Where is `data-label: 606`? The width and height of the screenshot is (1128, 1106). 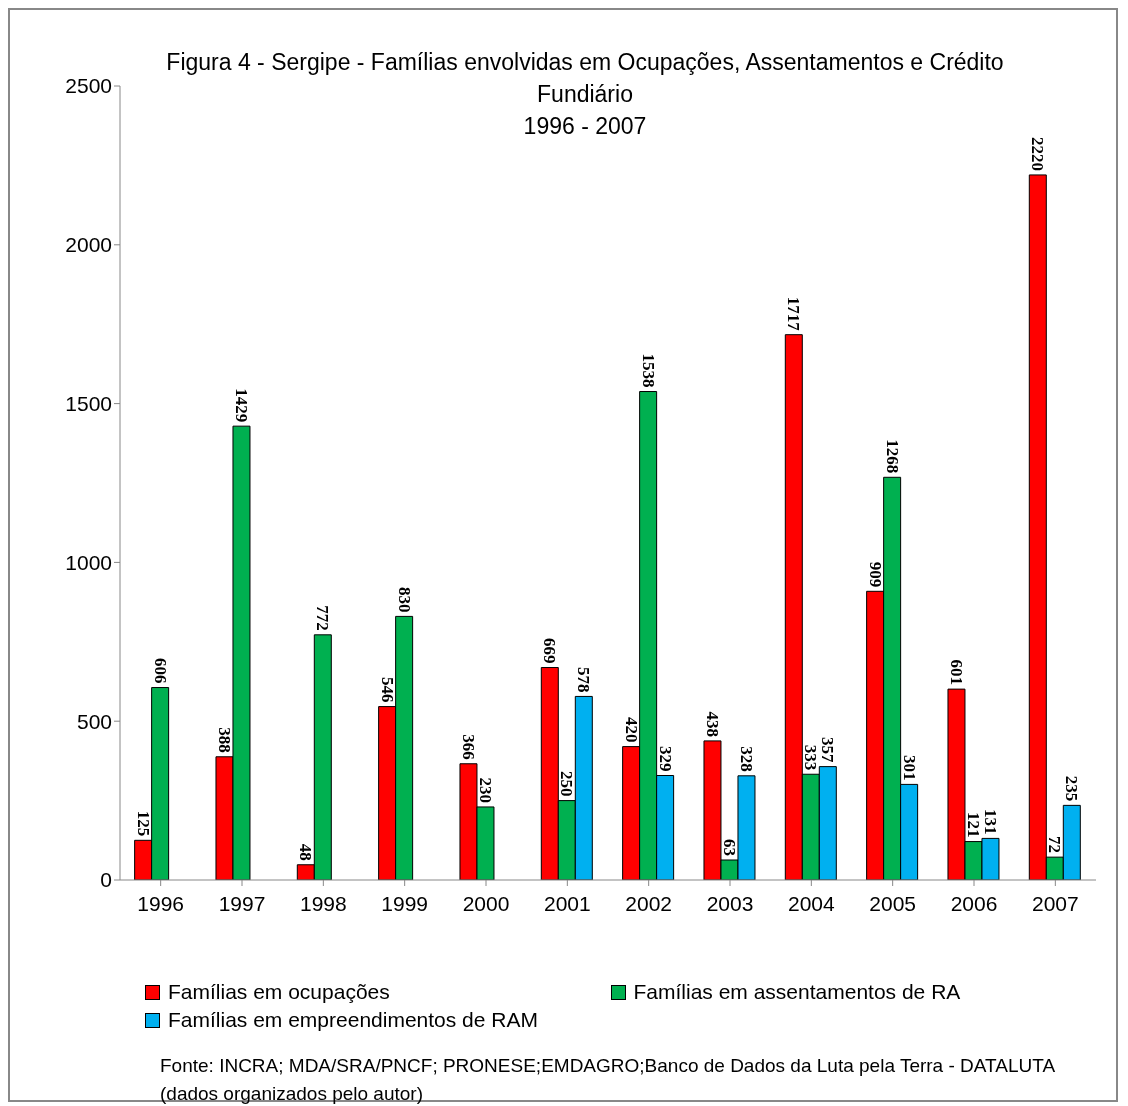
data-label: 606 is located at coordinates (160, 671).